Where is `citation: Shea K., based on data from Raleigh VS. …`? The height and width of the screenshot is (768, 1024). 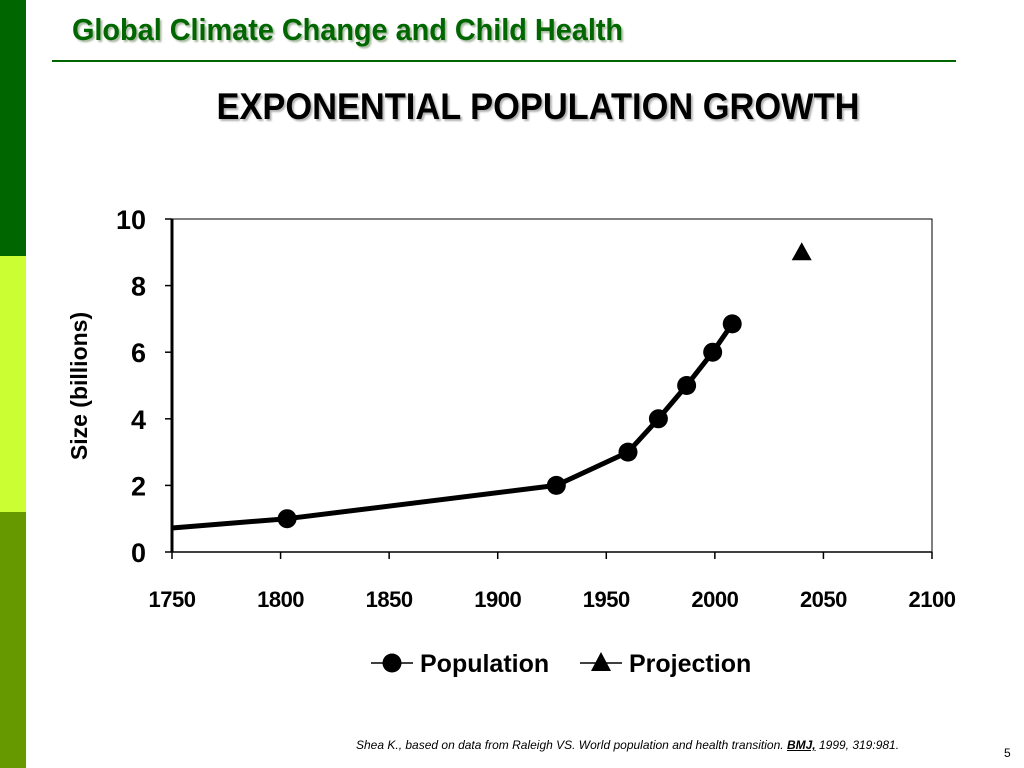 citation: Shea K., based on data from Raleigh VS. … is located at coordinates (627, 745).